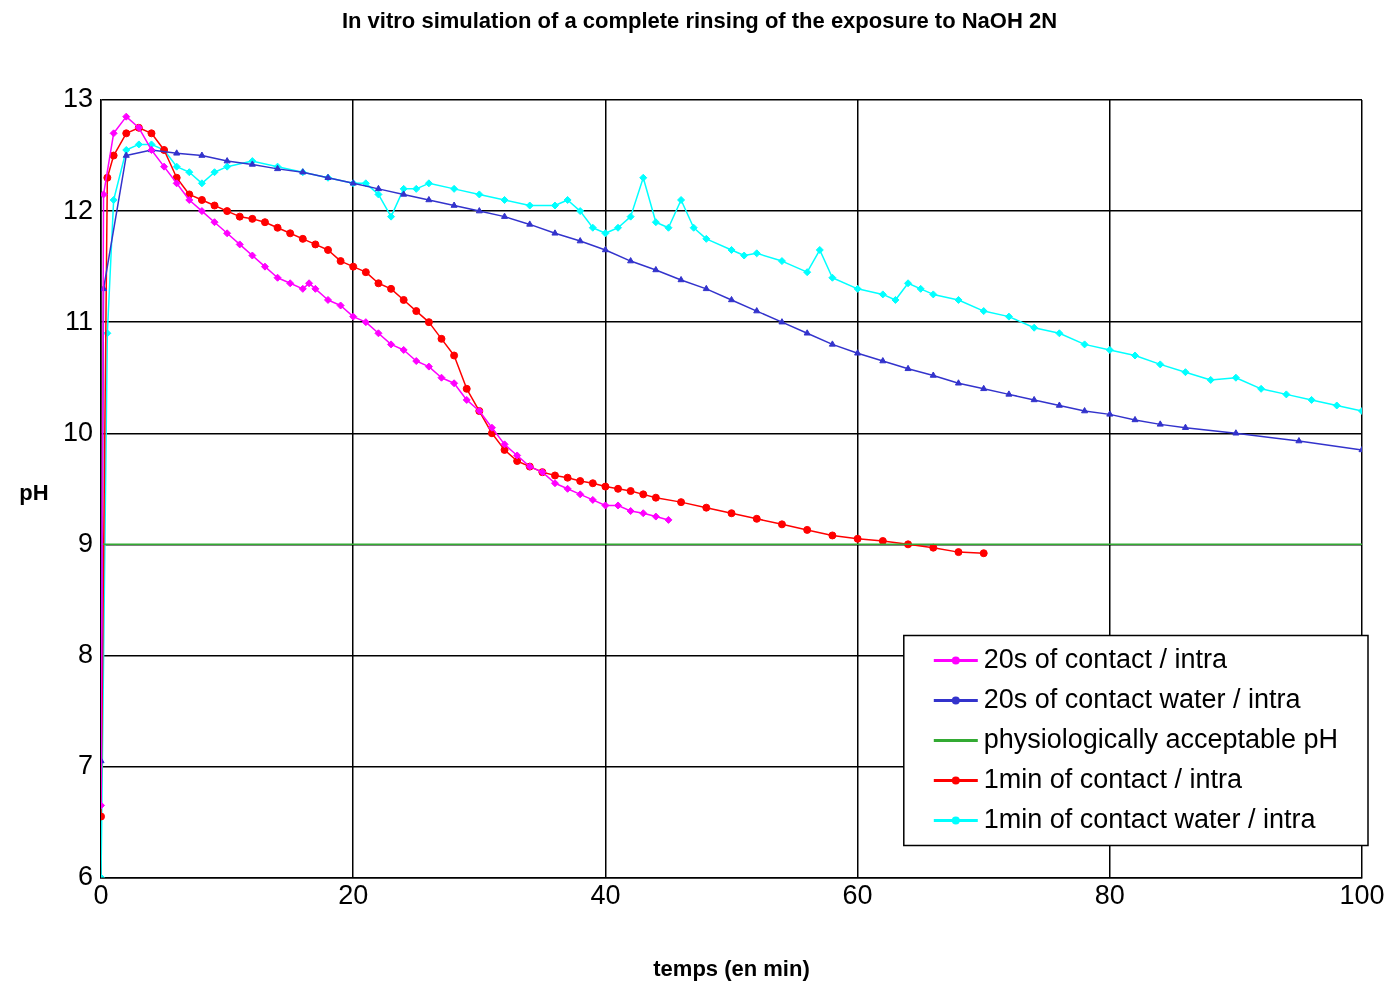 The height and width of the screenshot is (986, 1399). What do you see at coordinates (353, 895) in the screenshot?
I see `x-tick-label: 20` at bounding box center [353, 895].